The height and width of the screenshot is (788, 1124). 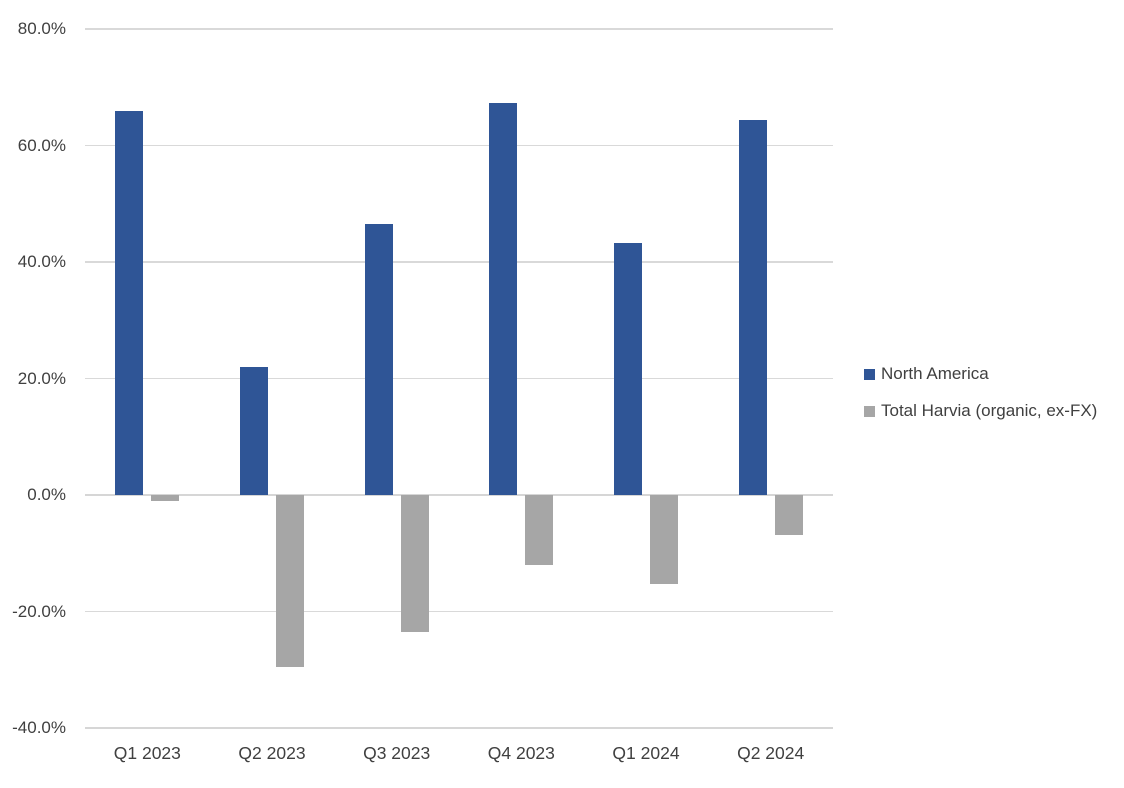 I want to click on bar-total-harvia-organic-ex-fx-q4-2023, so click(x=539, y=530).